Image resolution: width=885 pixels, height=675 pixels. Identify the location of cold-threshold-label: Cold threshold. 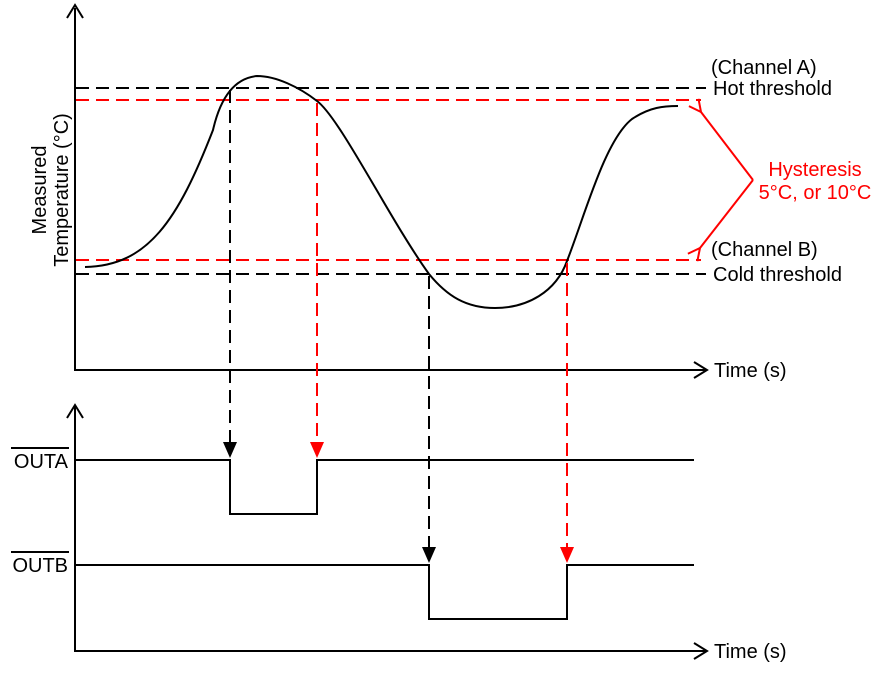
(777, 275).